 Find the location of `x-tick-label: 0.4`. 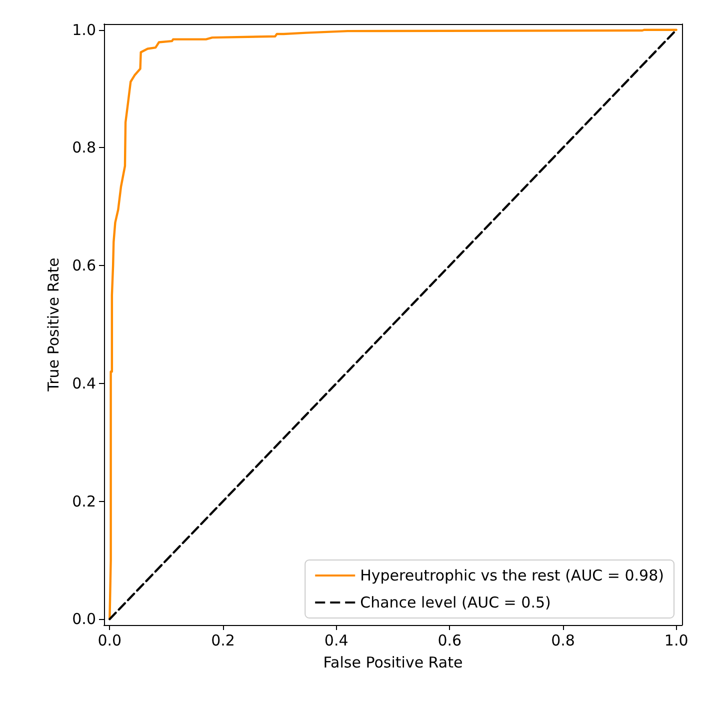

x-tick-label: 0.4 is located at coordinates (336, 641).